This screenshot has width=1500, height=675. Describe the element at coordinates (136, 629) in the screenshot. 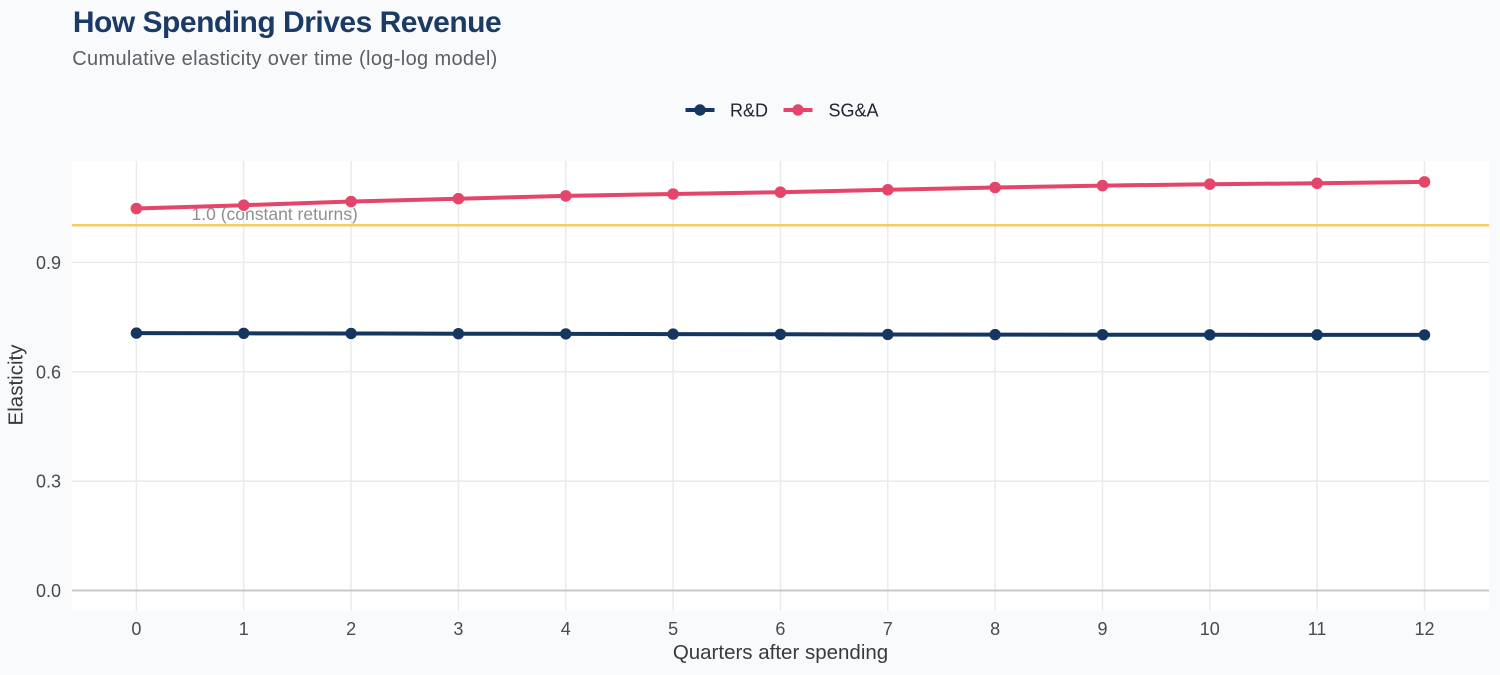

I see `svg-text: 0` at that location.